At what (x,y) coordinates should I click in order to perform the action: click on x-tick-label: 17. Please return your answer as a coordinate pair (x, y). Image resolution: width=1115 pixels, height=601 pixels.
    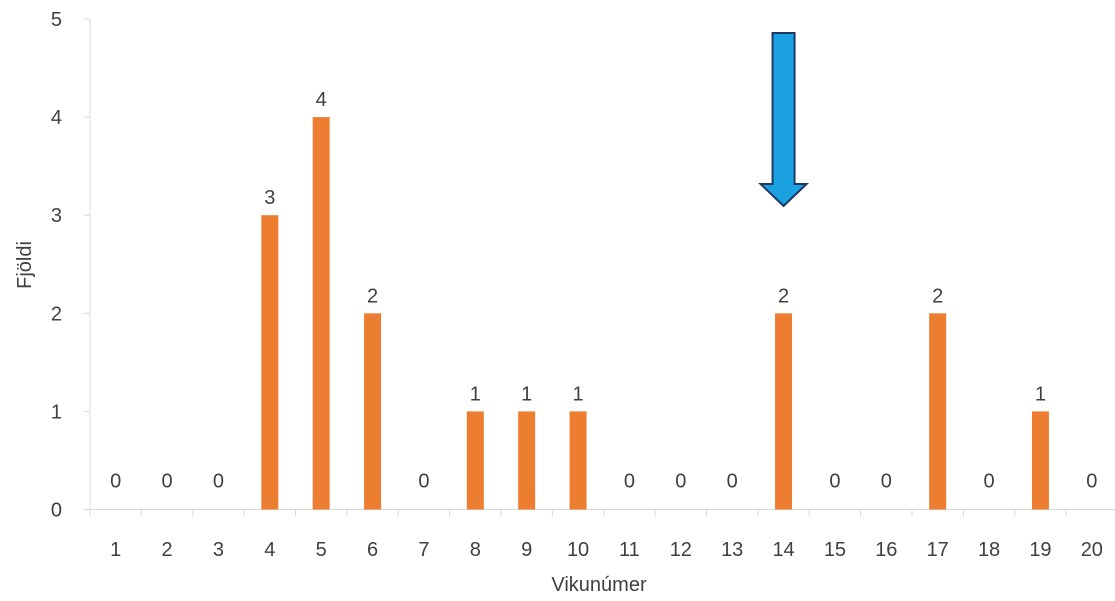
    Looking at the image, I should click on (938, 550).